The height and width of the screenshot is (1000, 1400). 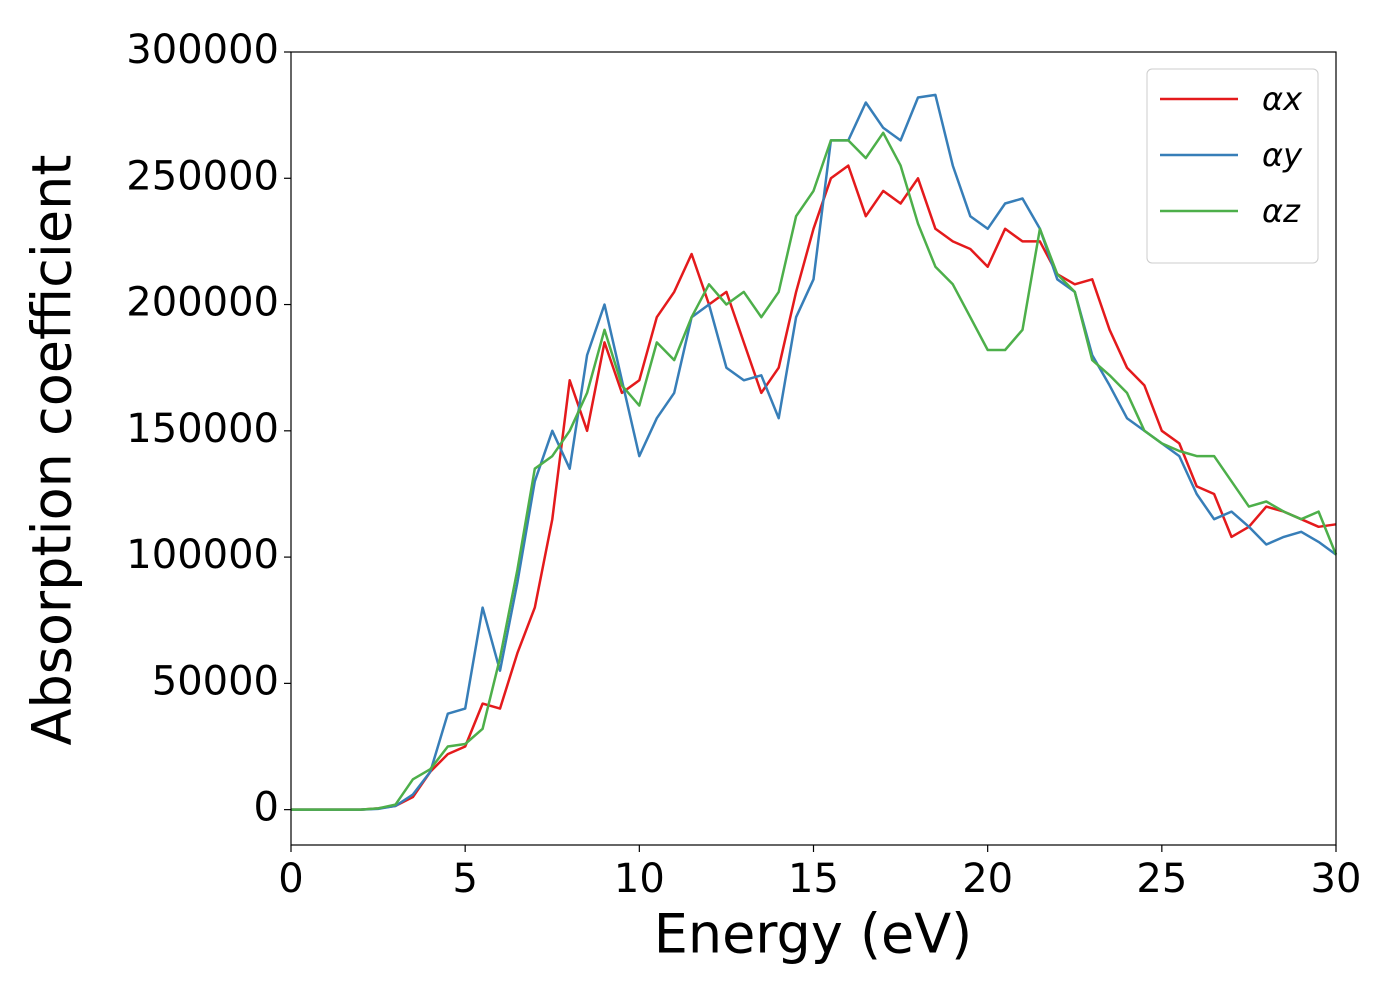 I want to click on x-tick-label: 10, so click(x=639, y=879).